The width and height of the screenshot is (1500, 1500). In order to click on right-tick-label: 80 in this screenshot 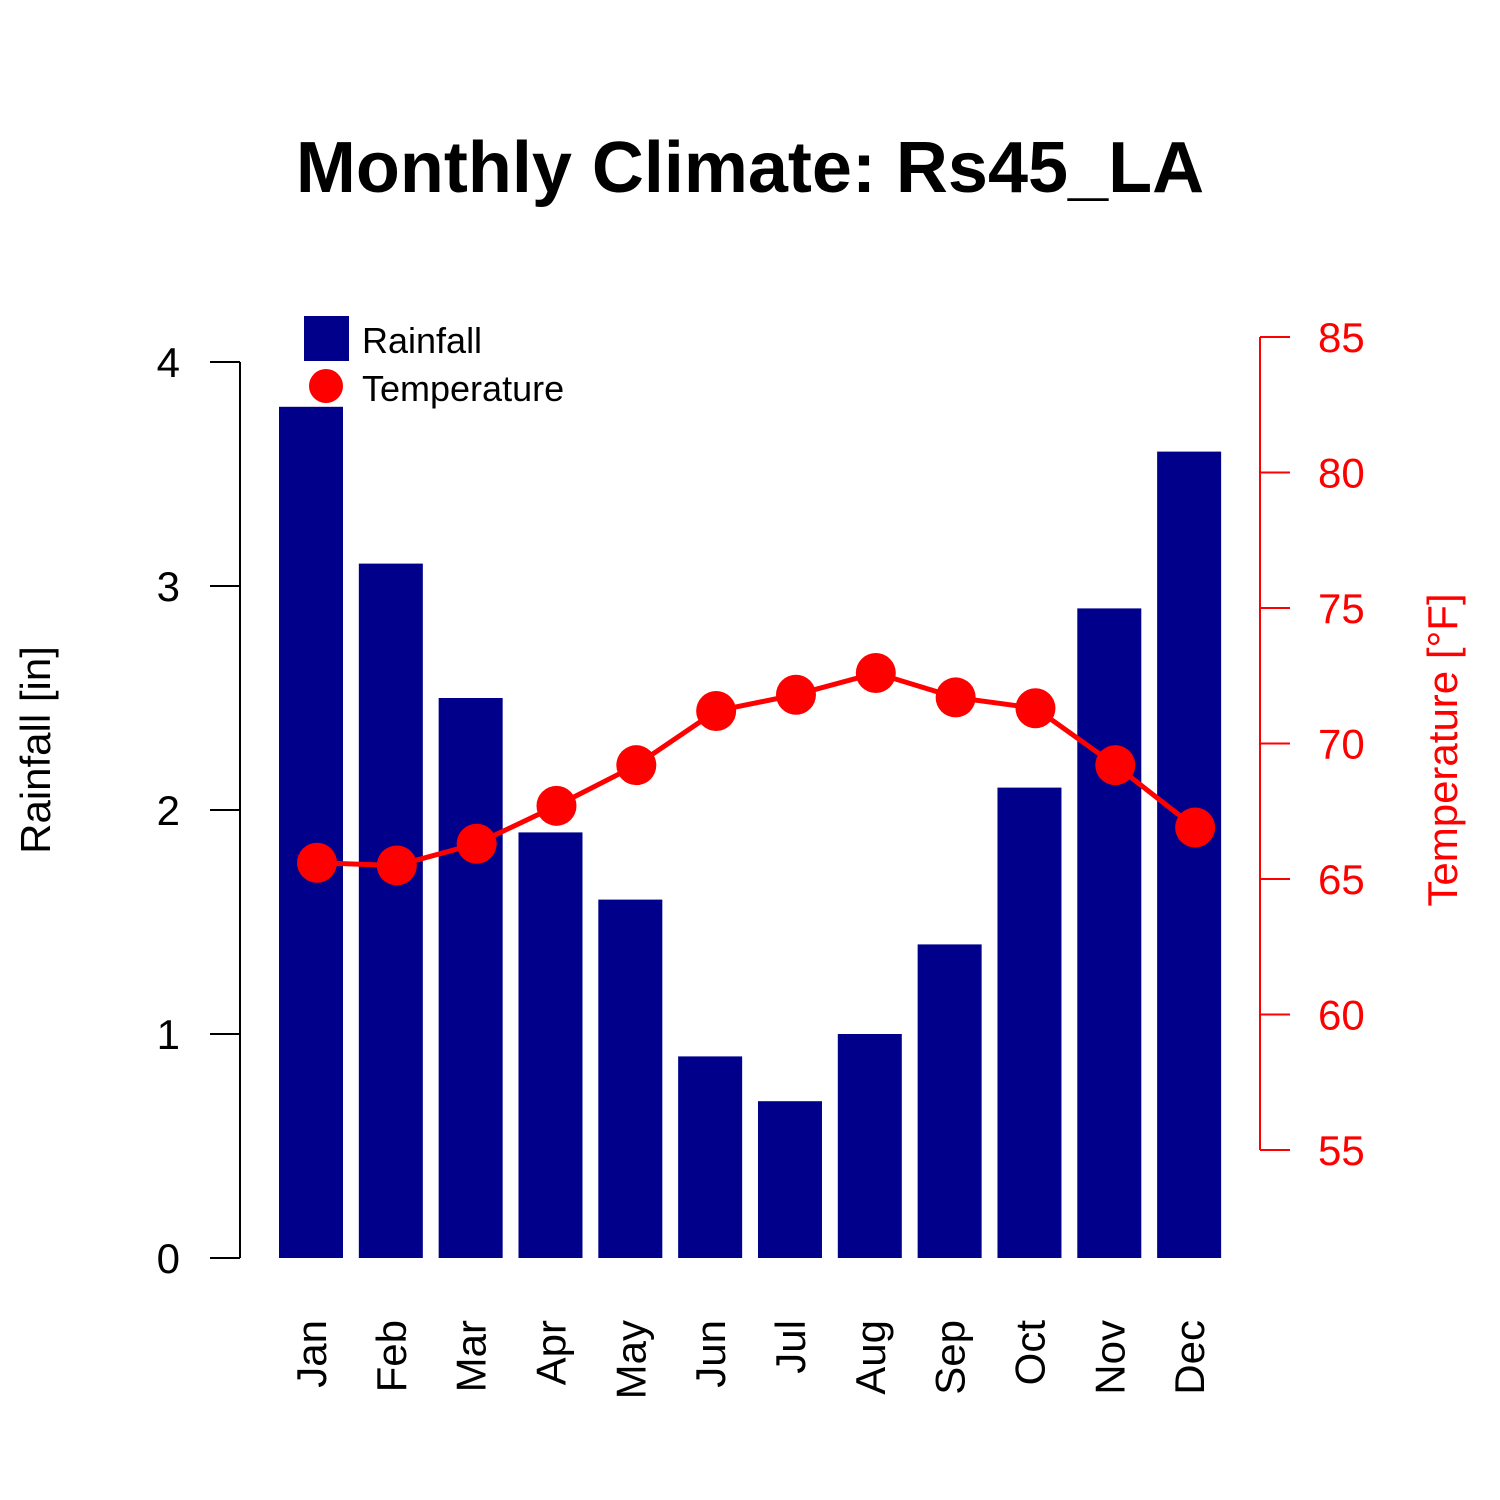, I will do `click(1341, 473)`.